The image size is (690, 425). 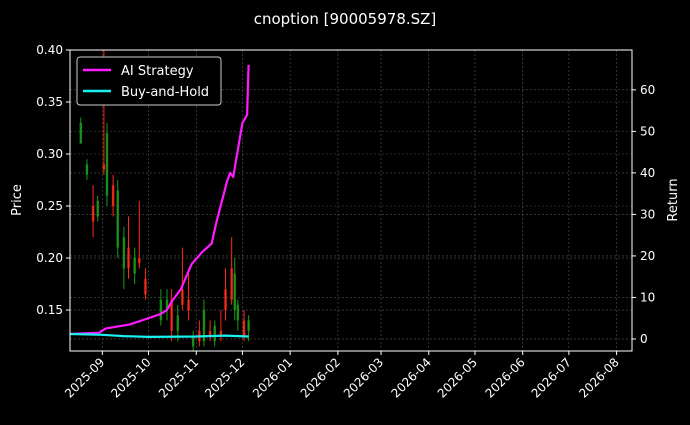 I want to click on legend-box, so click(x=149, y=81).